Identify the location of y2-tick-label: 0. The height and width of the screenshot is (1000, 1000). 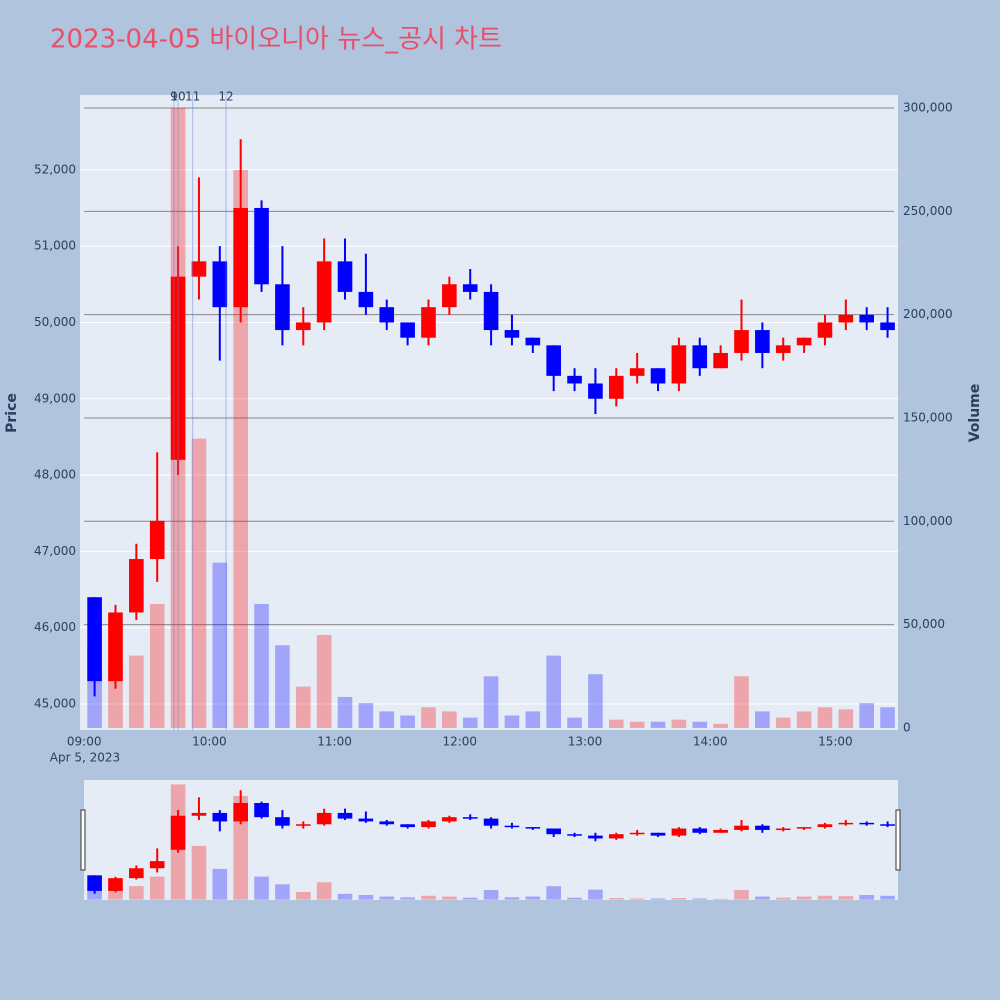
(907, 727).